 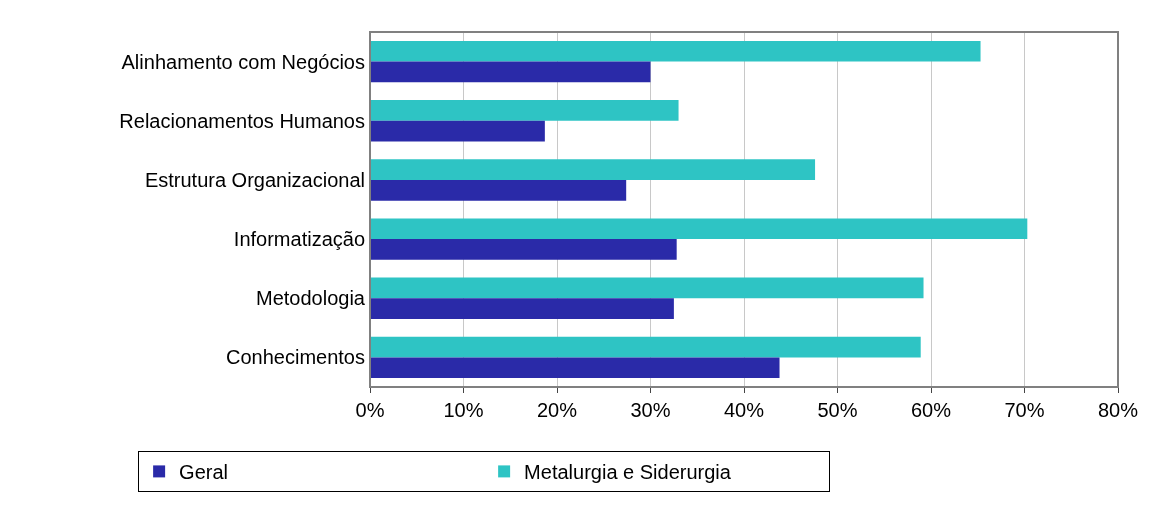 What do you see at coordinates (1118, 410) in the screenshot?
I see `x-tick-label: 80%` at bounding box center [1118, 410].